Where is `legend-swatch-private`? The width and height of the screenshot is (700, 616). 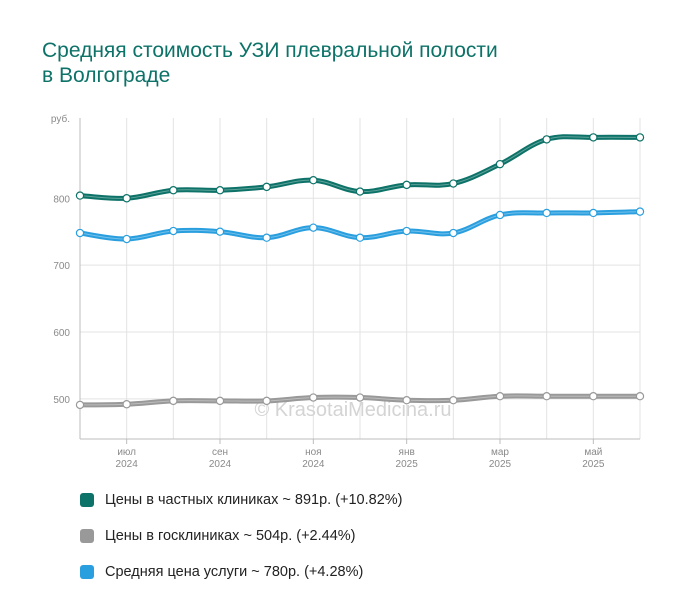 legend-swatch-private is located at coordinates (87, 500).